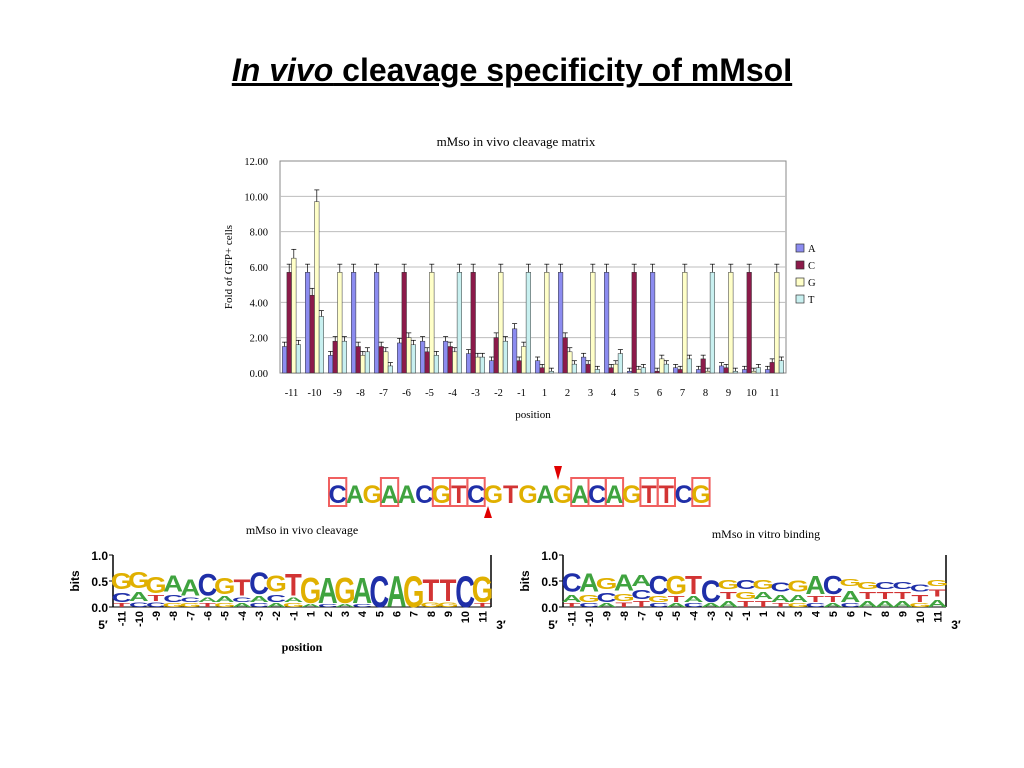  What do you see at coordinates (729, 616) in the screenshot?
I see `logo-position-label: -2` at bounding box center [729, 616].